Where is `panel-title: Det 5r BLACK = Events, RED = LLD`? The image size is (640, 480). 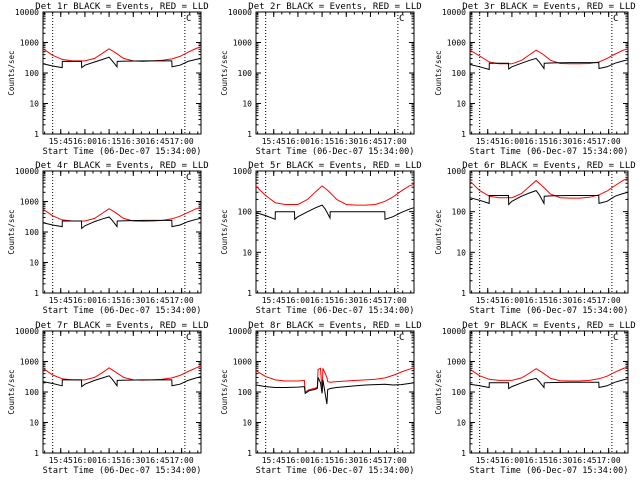
panel-title: Det 5r BLACK = Events, RED = LLD is located at coordinates (334, 166).